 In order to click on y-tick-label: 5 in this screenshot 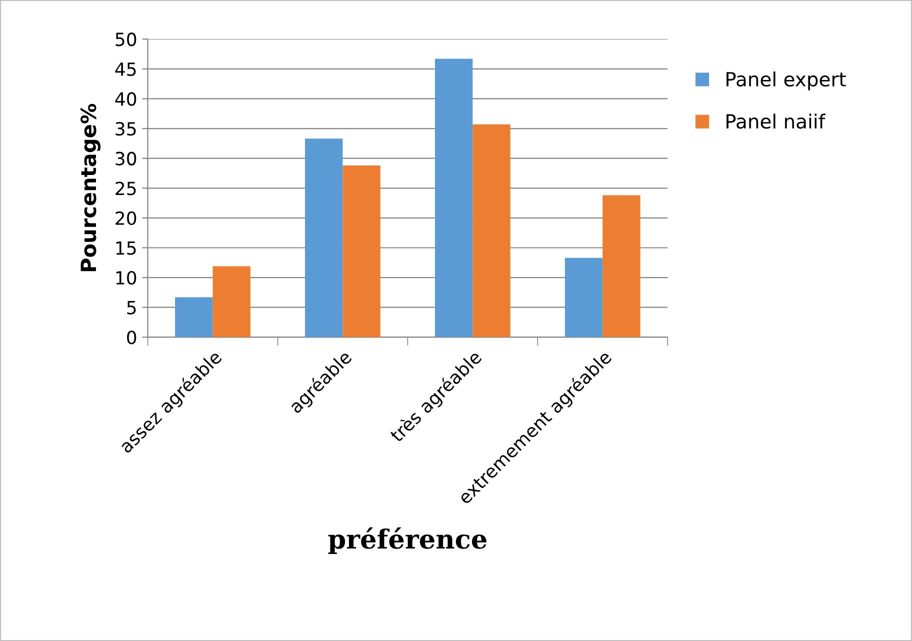, I will do `click(131, 307)`.